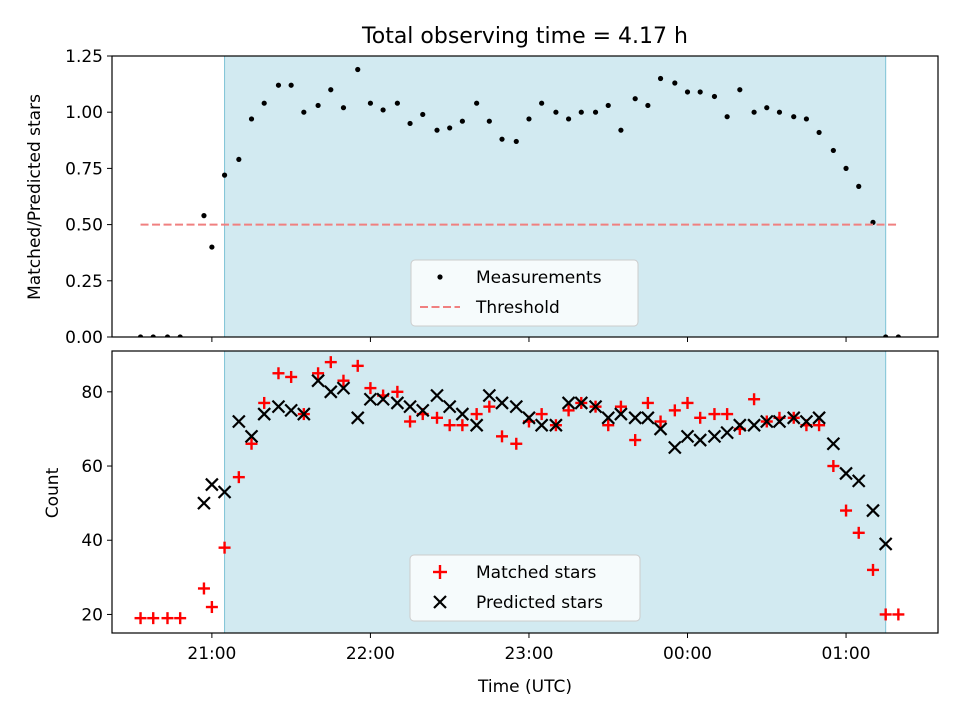 The image size is (960, 720). Describe the element at coordinates (211, 654) in the screenshot. I see `x-tick-label: 21:00` at that location.